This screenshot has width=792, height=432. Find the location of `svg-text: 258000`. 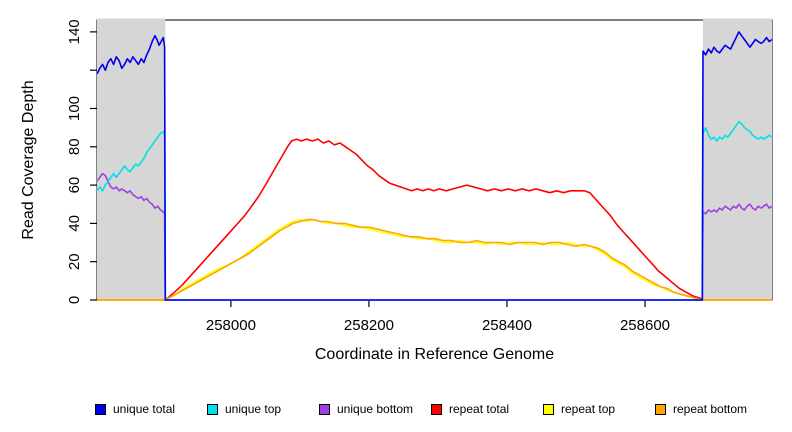

svg-text: 258000 is located at coordinates (231, 325).